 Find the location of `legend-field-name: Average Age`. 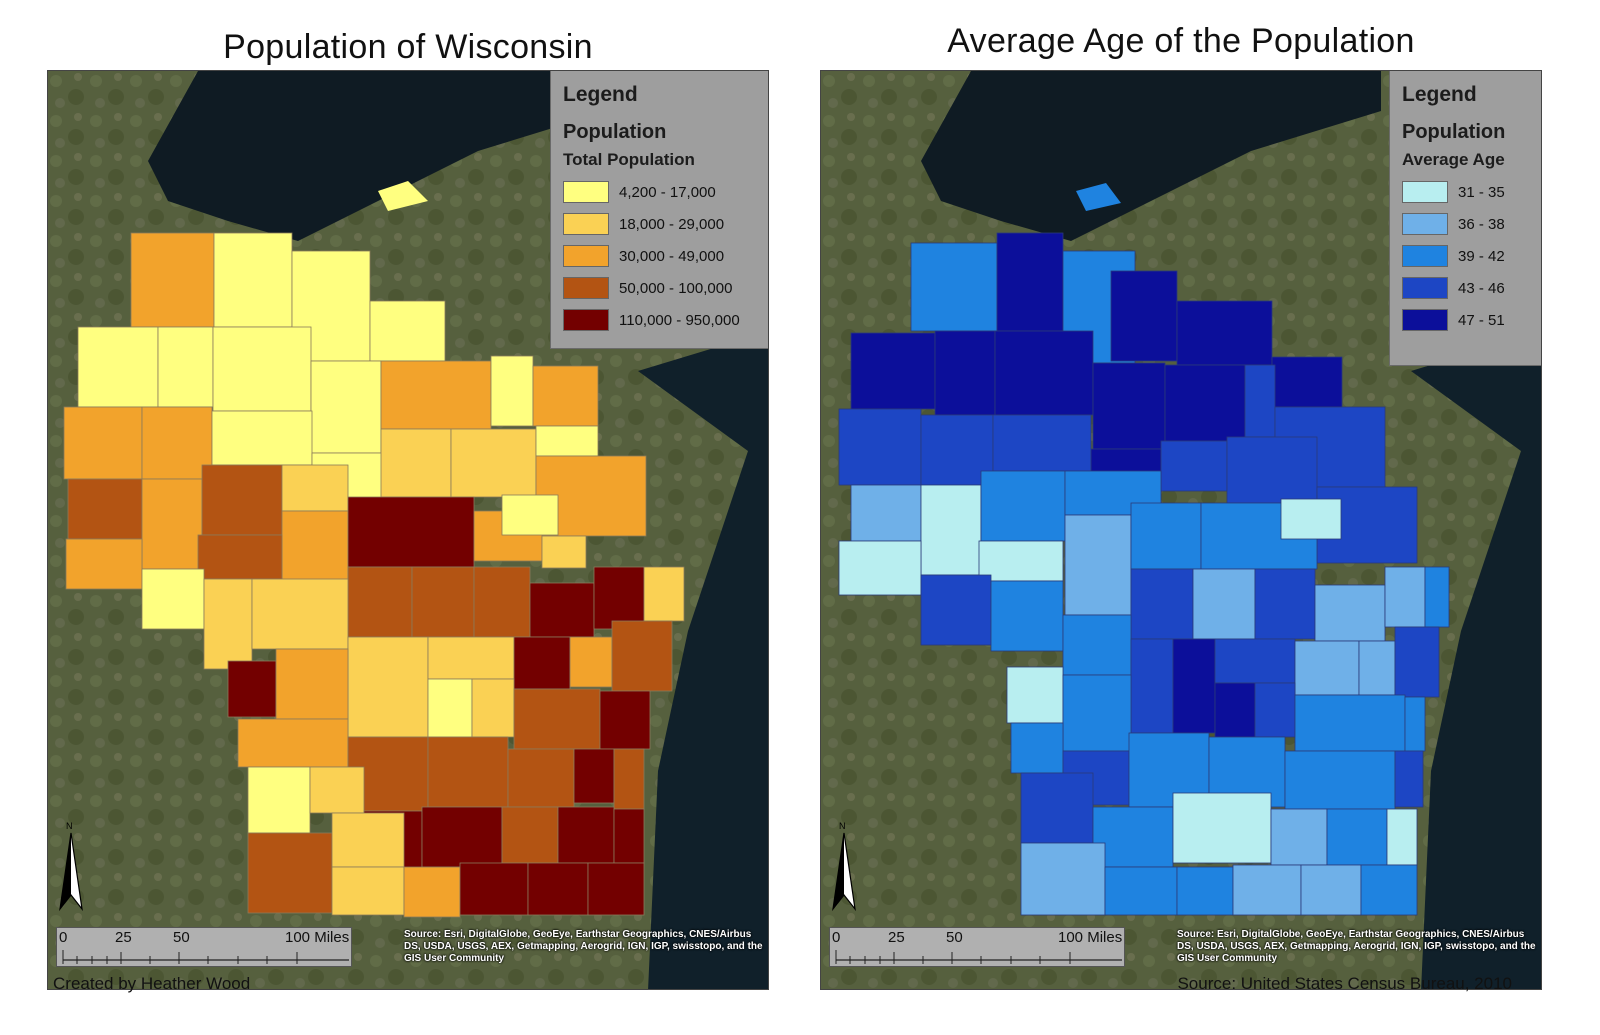

legend-field-name: Average Age is located at coordinates (1453, 159).